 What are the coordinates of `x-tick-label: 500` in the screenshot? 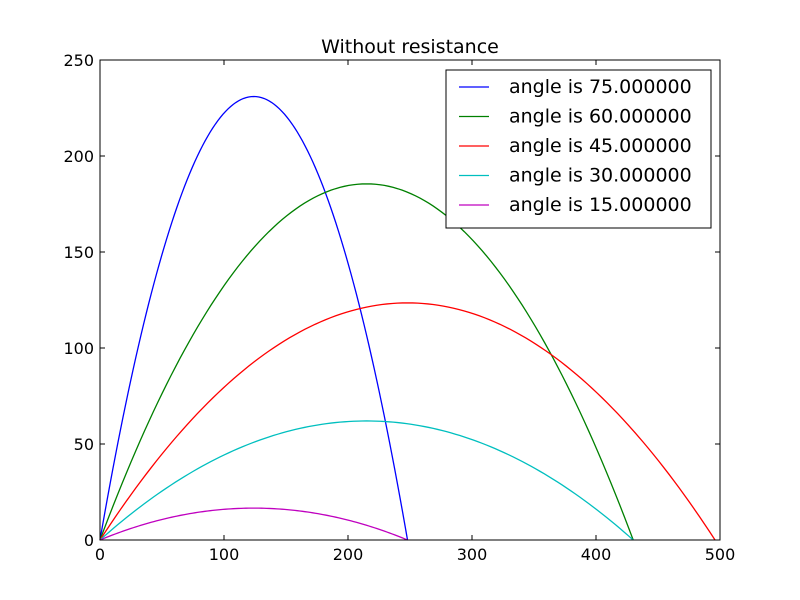 It's located at (720, 554).